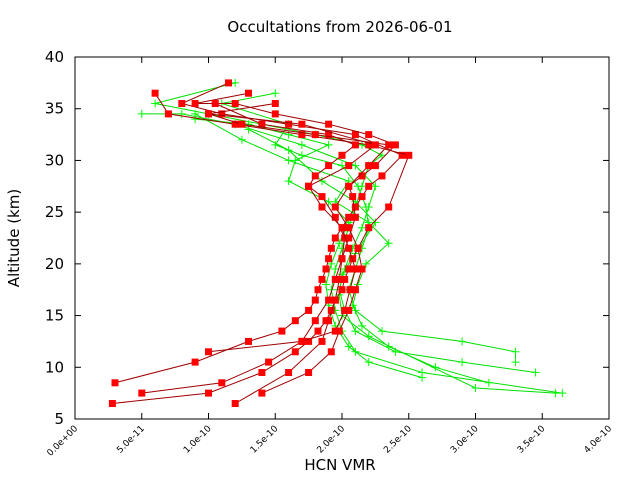 The image size is (640, 480). Describe the element at coordinates (599, 440) in the screenshot. I see `x-tick-label: 4.0e-10` at that location.